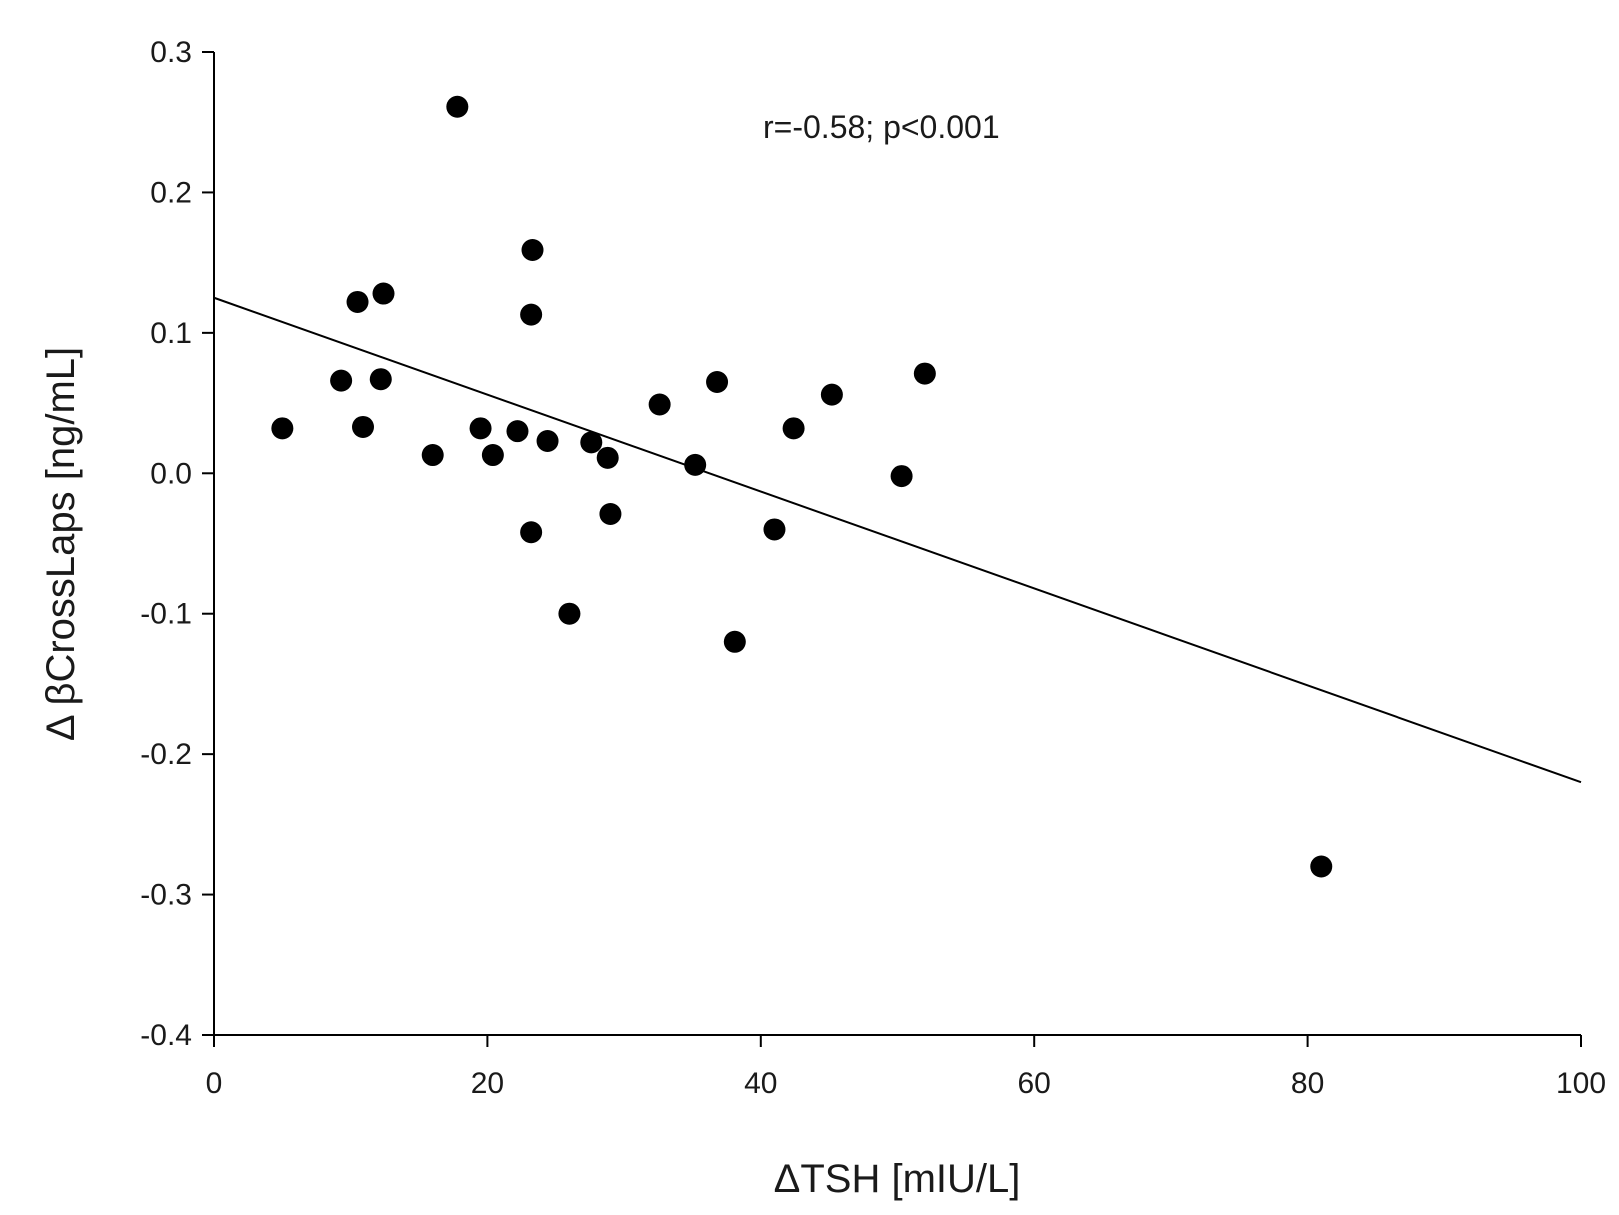  I want to click on x-tick-label: 80, so click(1307, 1083).